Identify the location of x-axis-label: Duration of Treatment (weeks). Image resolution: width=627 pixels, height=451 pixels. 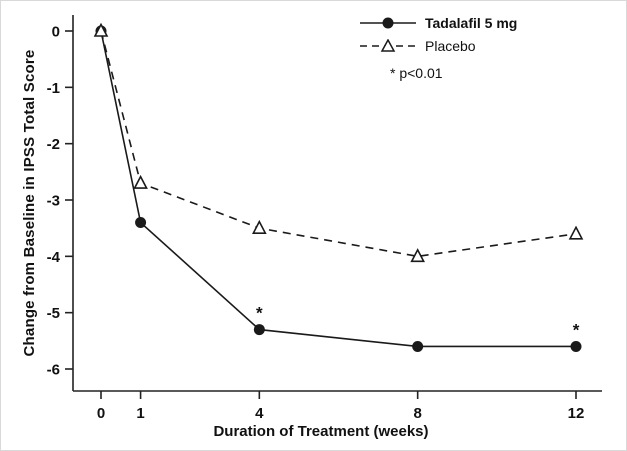
(321, 431).